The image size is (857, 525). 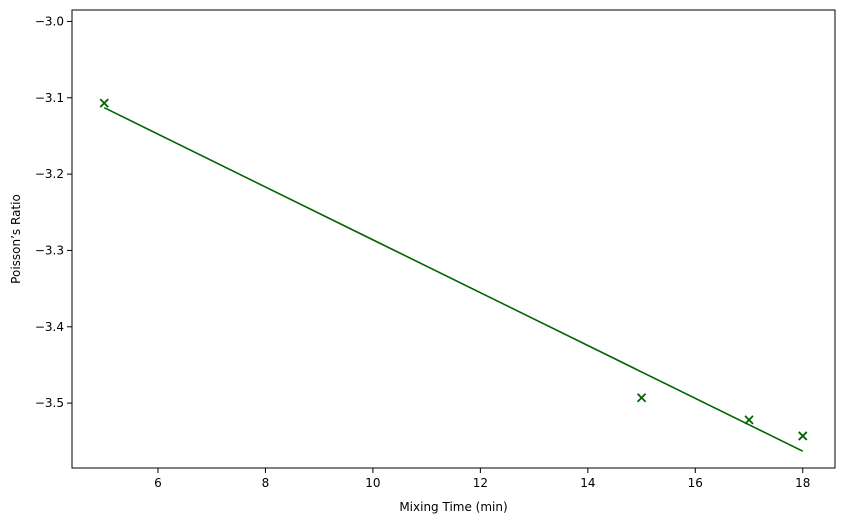 I want to click on y-tick-label: −3.4, so click(x=49, y=327).